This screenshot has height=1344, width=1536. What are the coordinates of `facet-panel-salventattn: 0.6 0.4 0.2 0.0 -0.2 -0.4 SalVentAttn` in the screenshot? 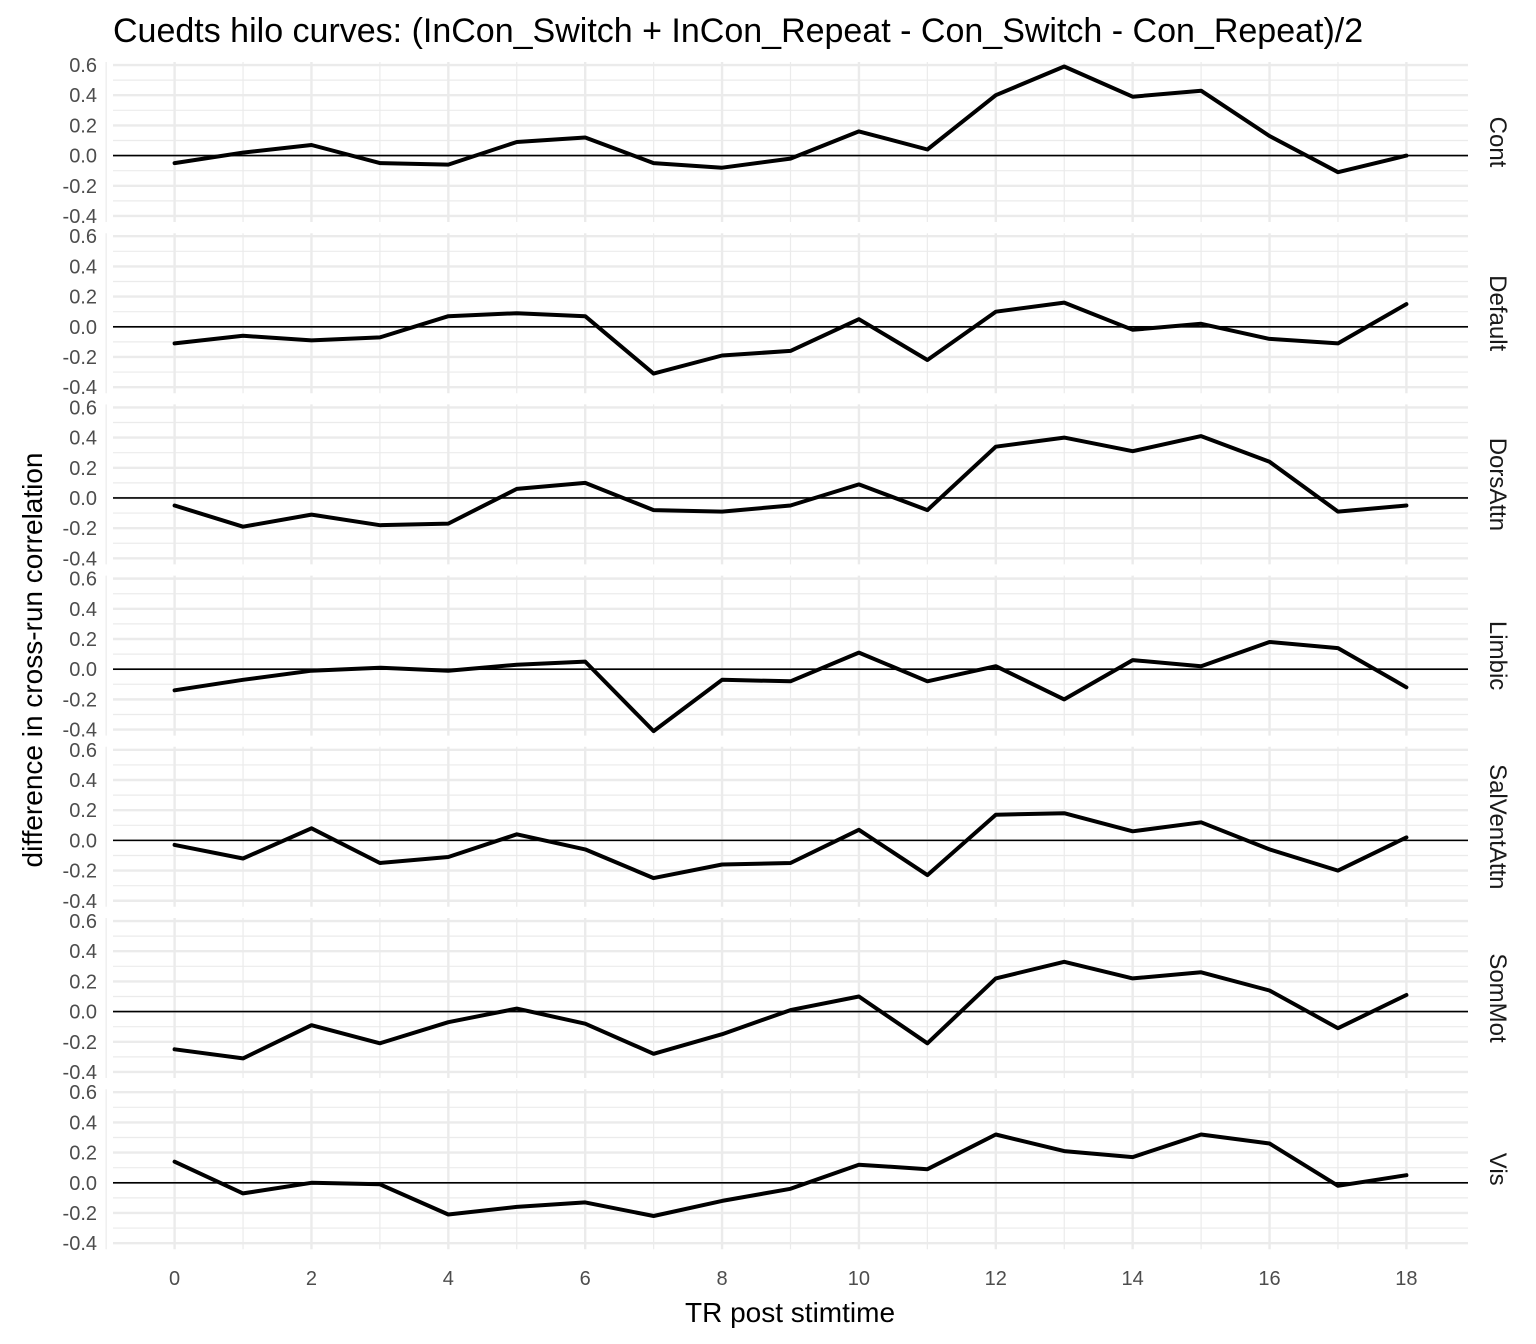 It's located at (787, 826).